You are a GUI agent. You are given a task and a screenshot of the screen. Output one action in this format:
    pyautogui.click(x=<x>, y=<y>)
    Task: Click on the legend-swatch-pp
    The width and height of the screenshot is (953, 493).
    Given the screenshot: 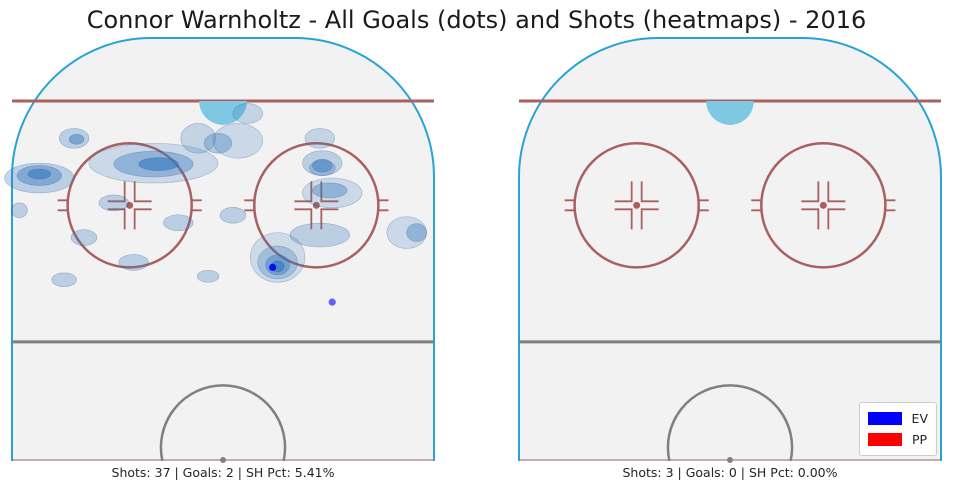 What is the action you would take?
    pyautogui.click(x=885, y=439)
    